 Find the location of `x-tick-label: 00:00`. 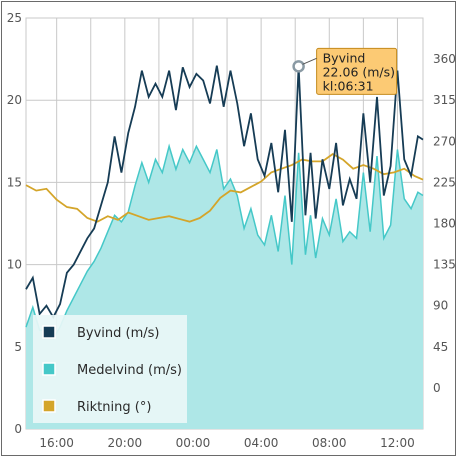

x-tick-label: 00:00 is located at coordinates (193, 443).